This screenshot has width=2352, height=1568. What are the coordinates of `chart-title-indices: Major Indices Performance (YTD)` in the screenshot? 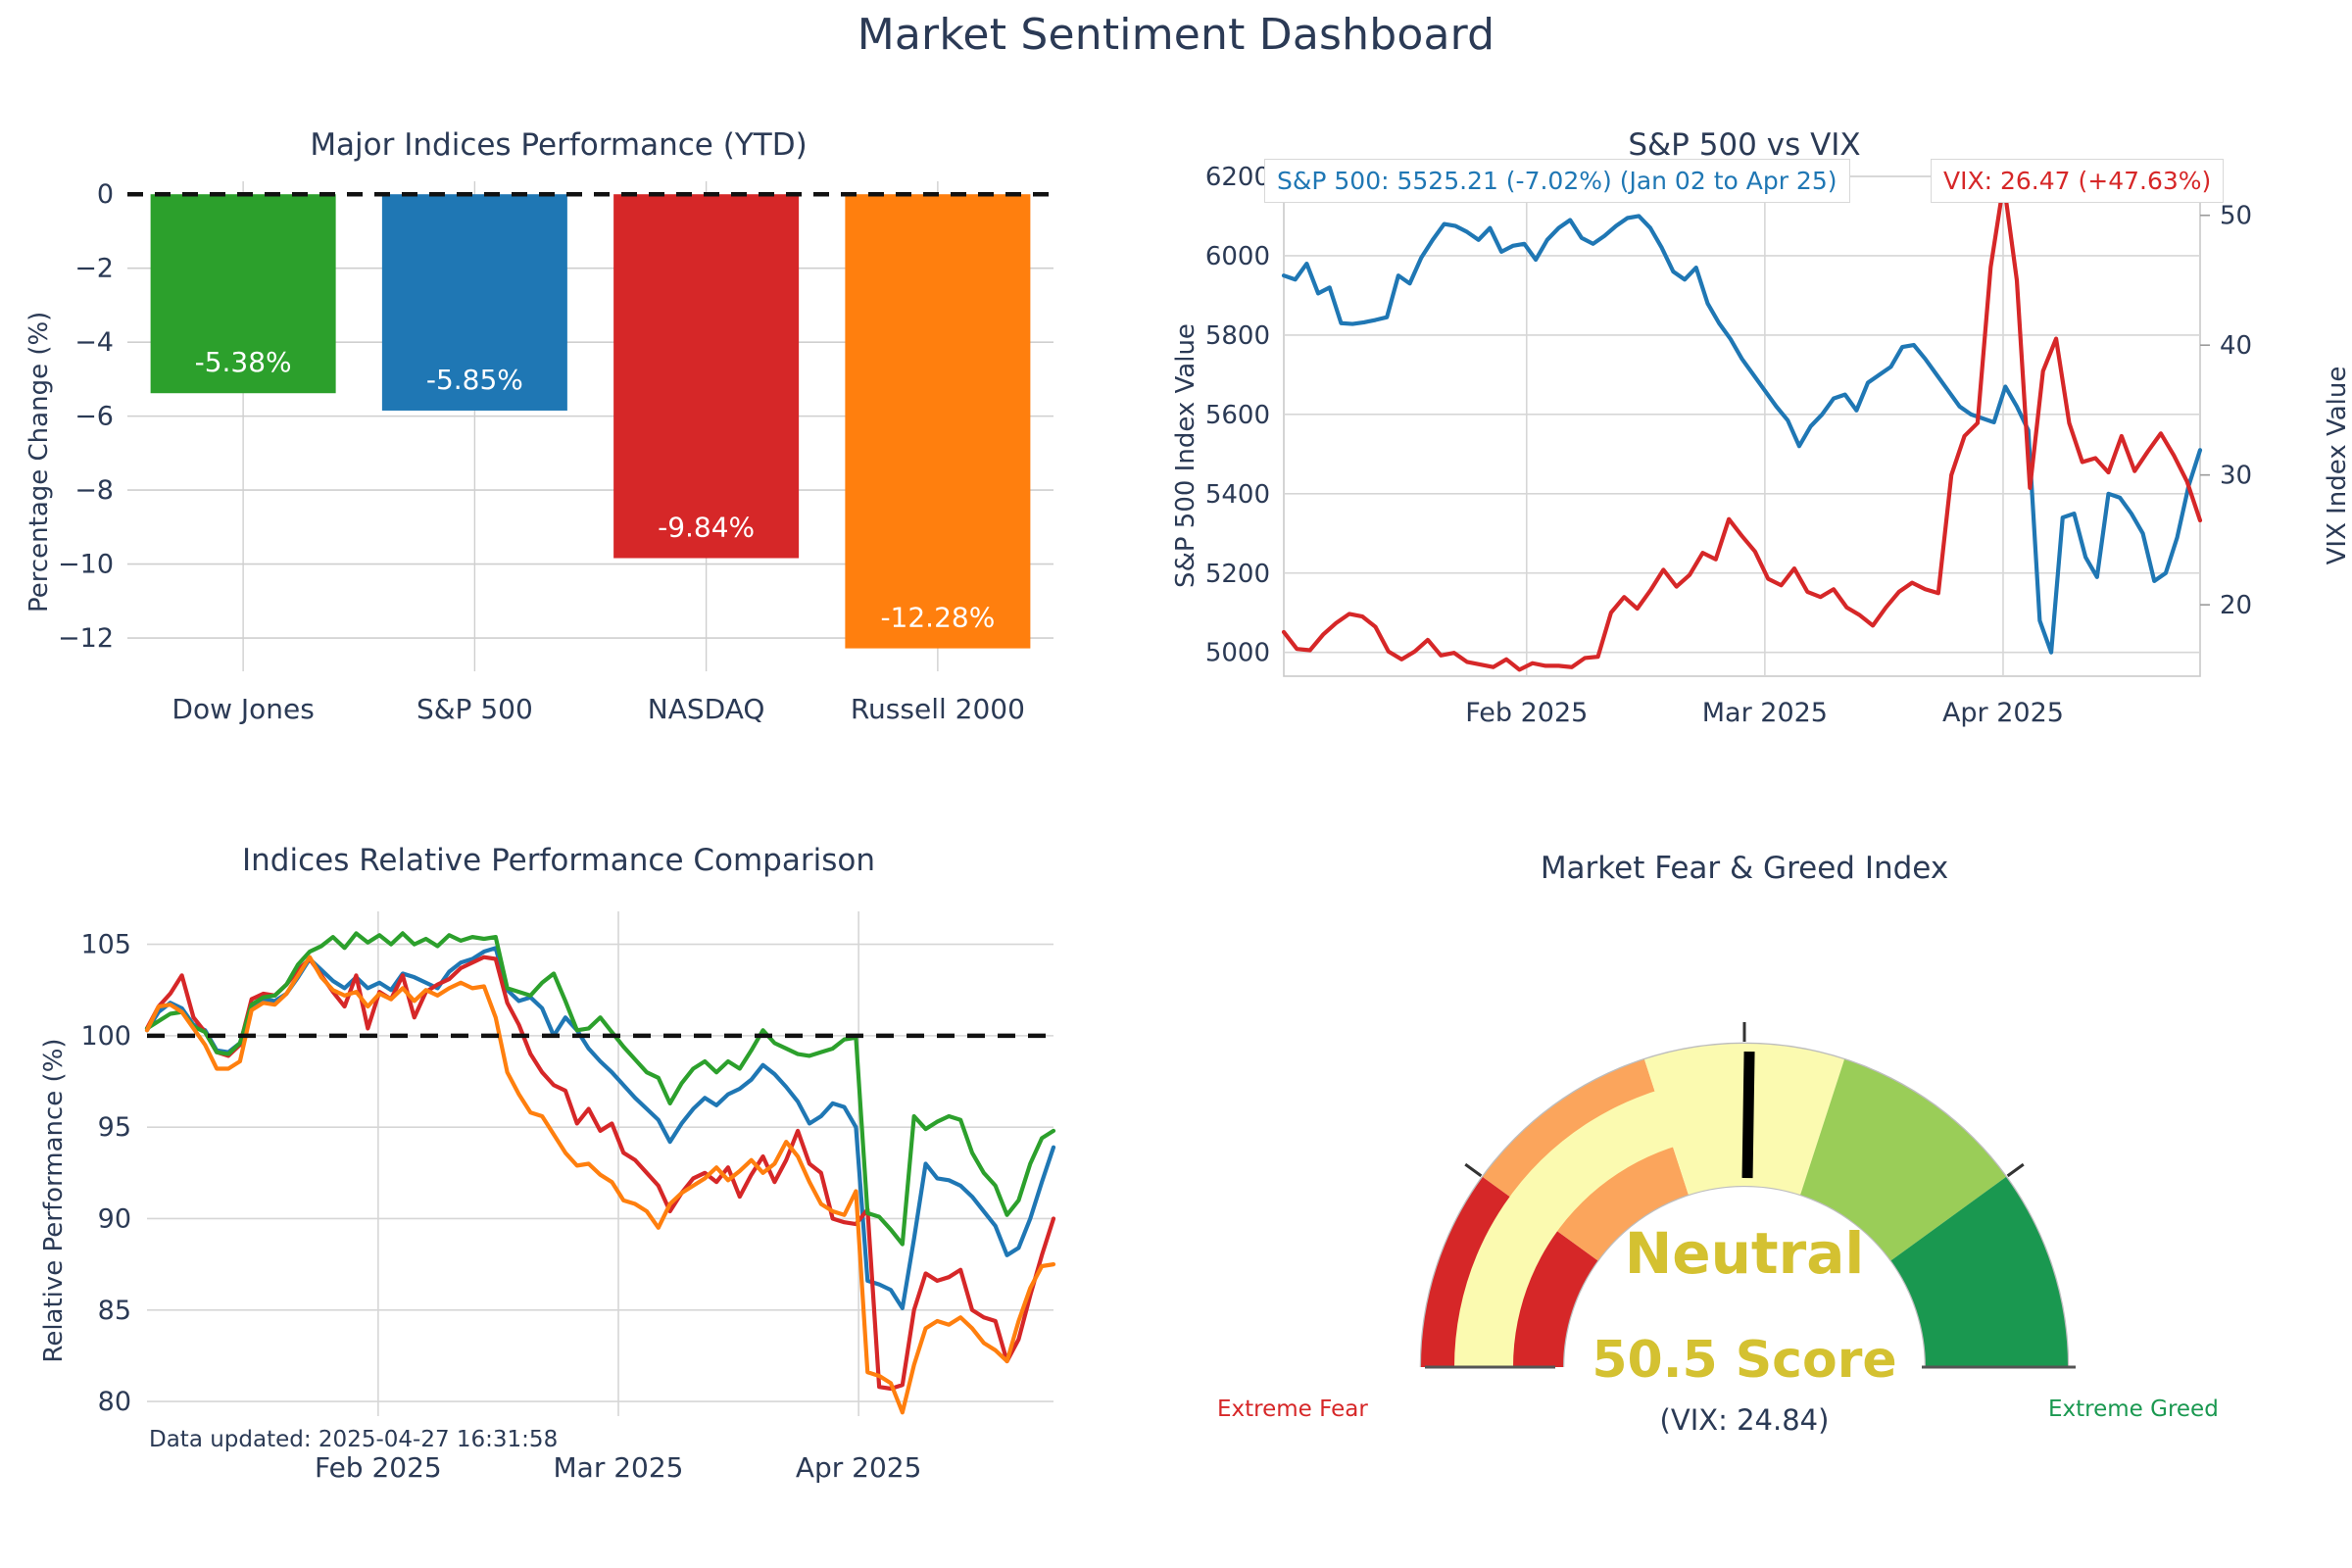 It's located at (559, 145).